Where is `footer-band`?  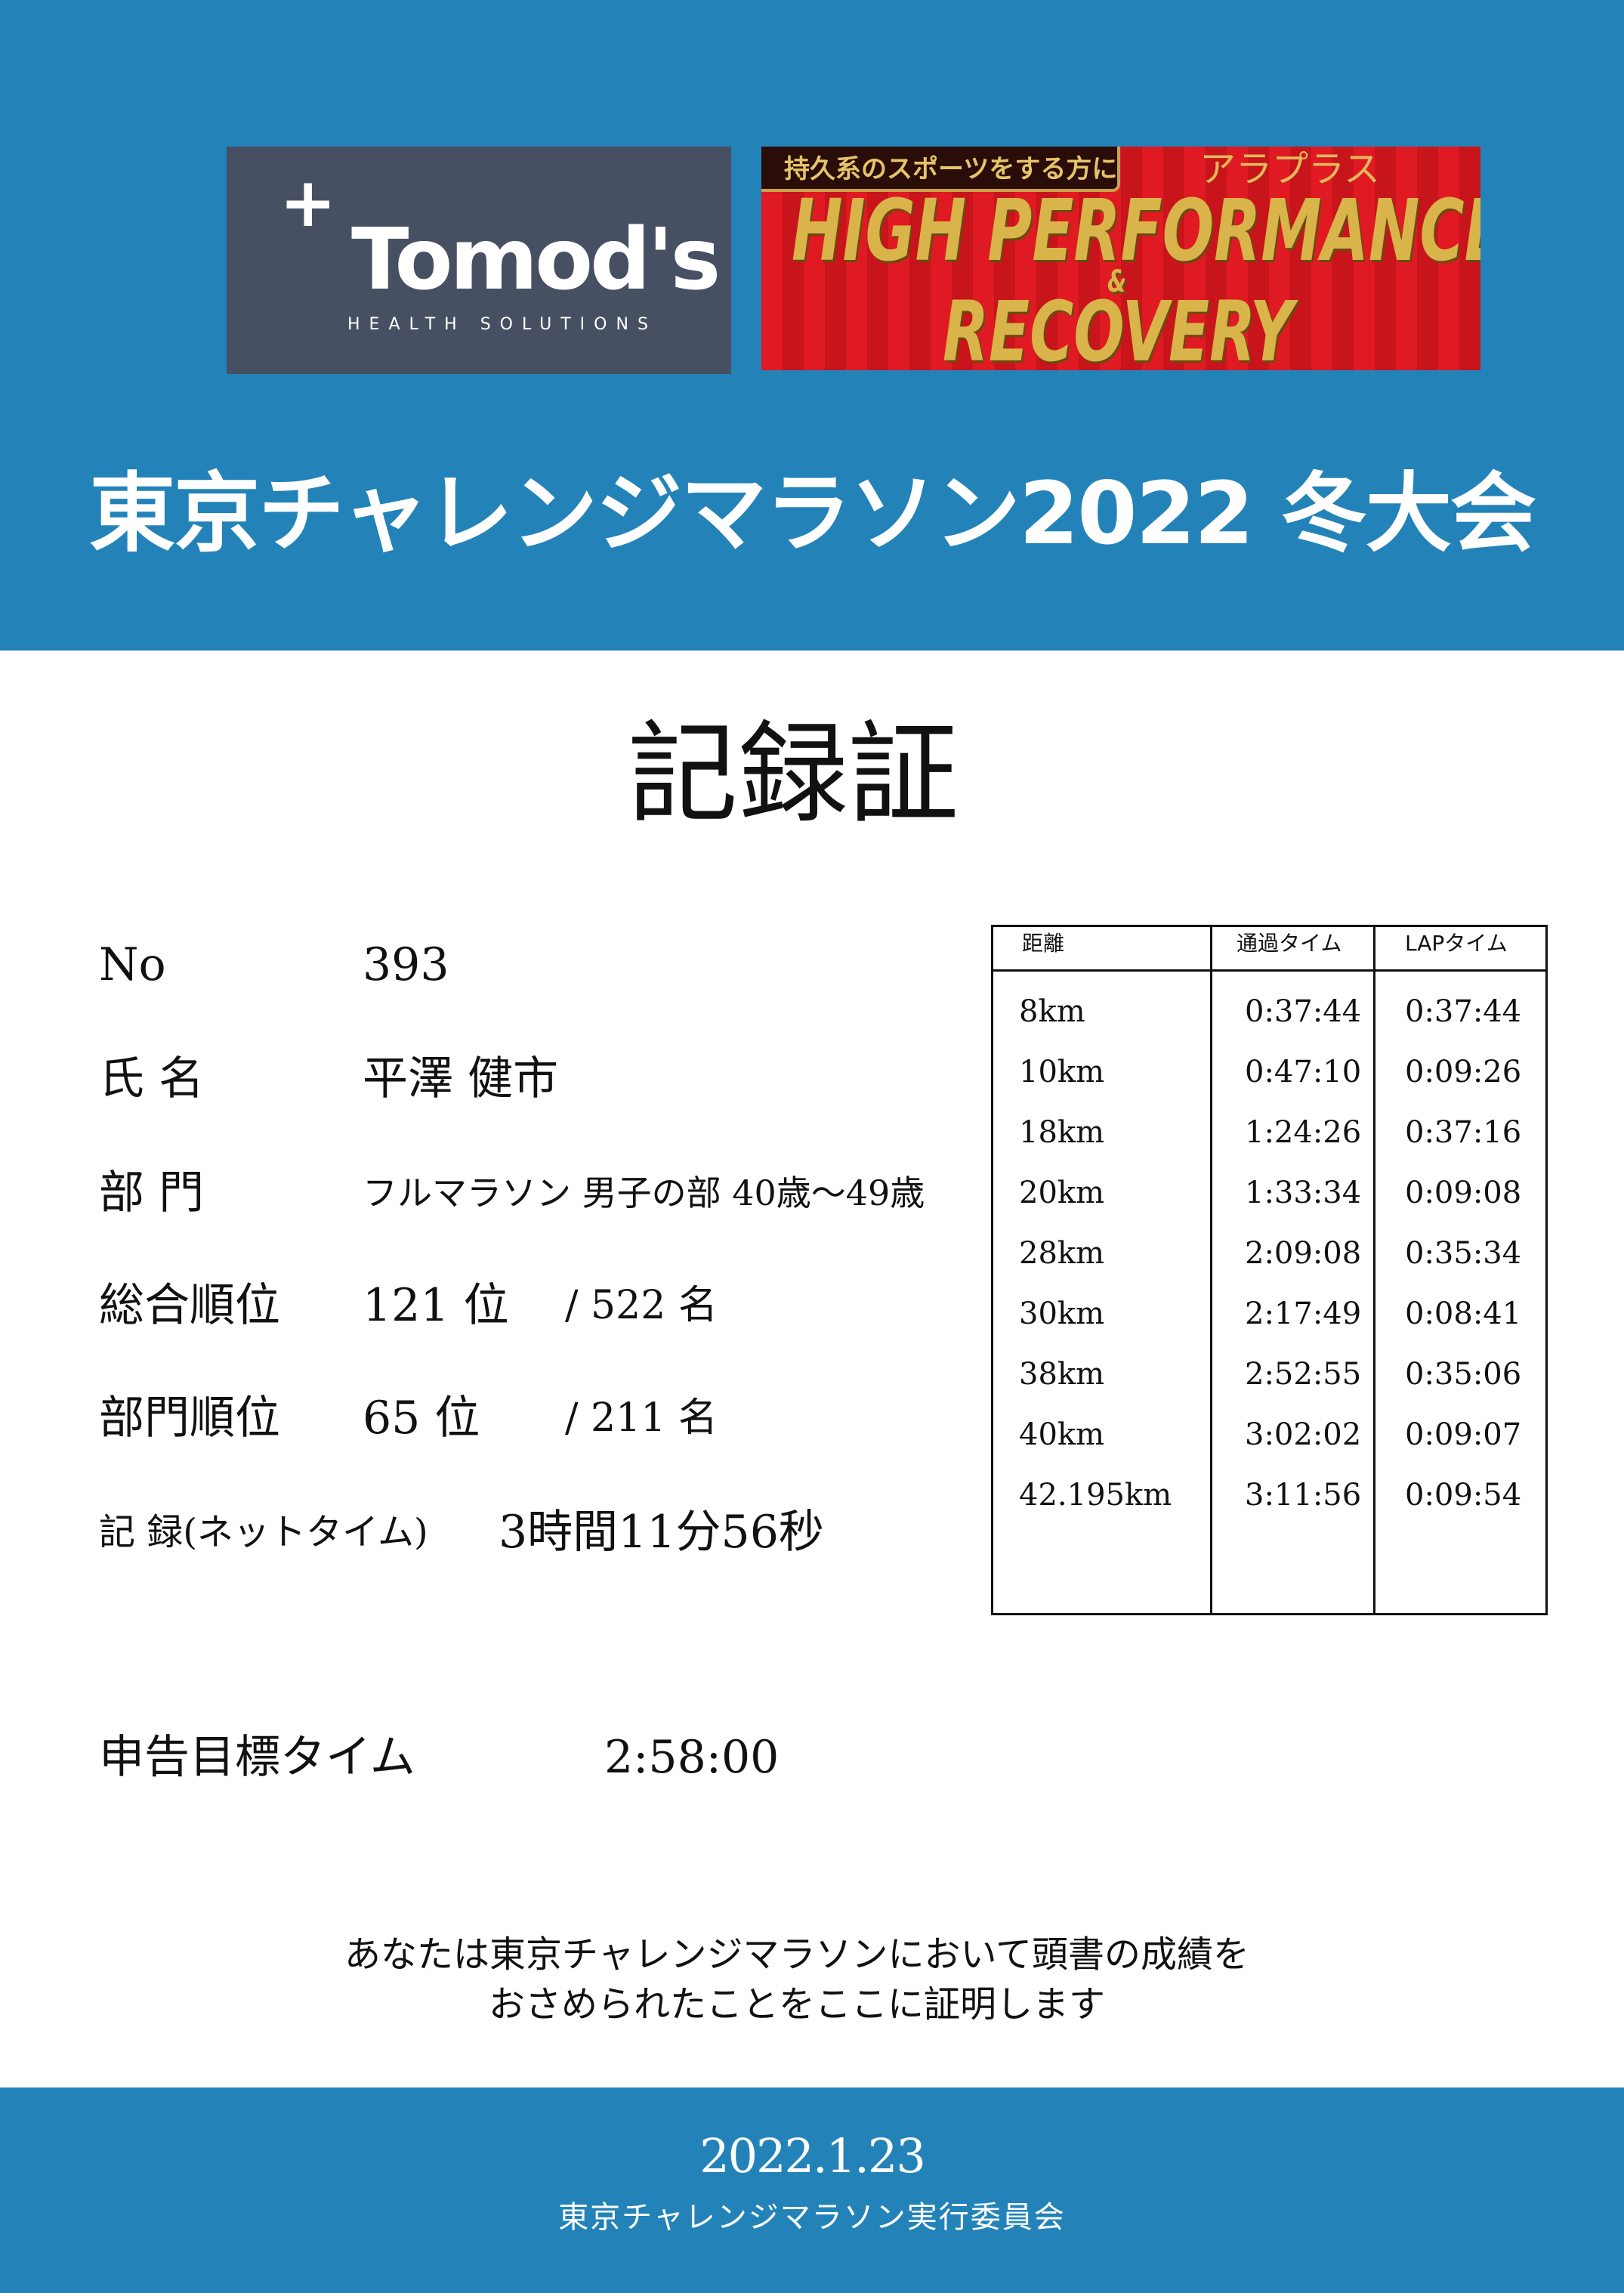 footer-band is located at coordinates (812, 2190).